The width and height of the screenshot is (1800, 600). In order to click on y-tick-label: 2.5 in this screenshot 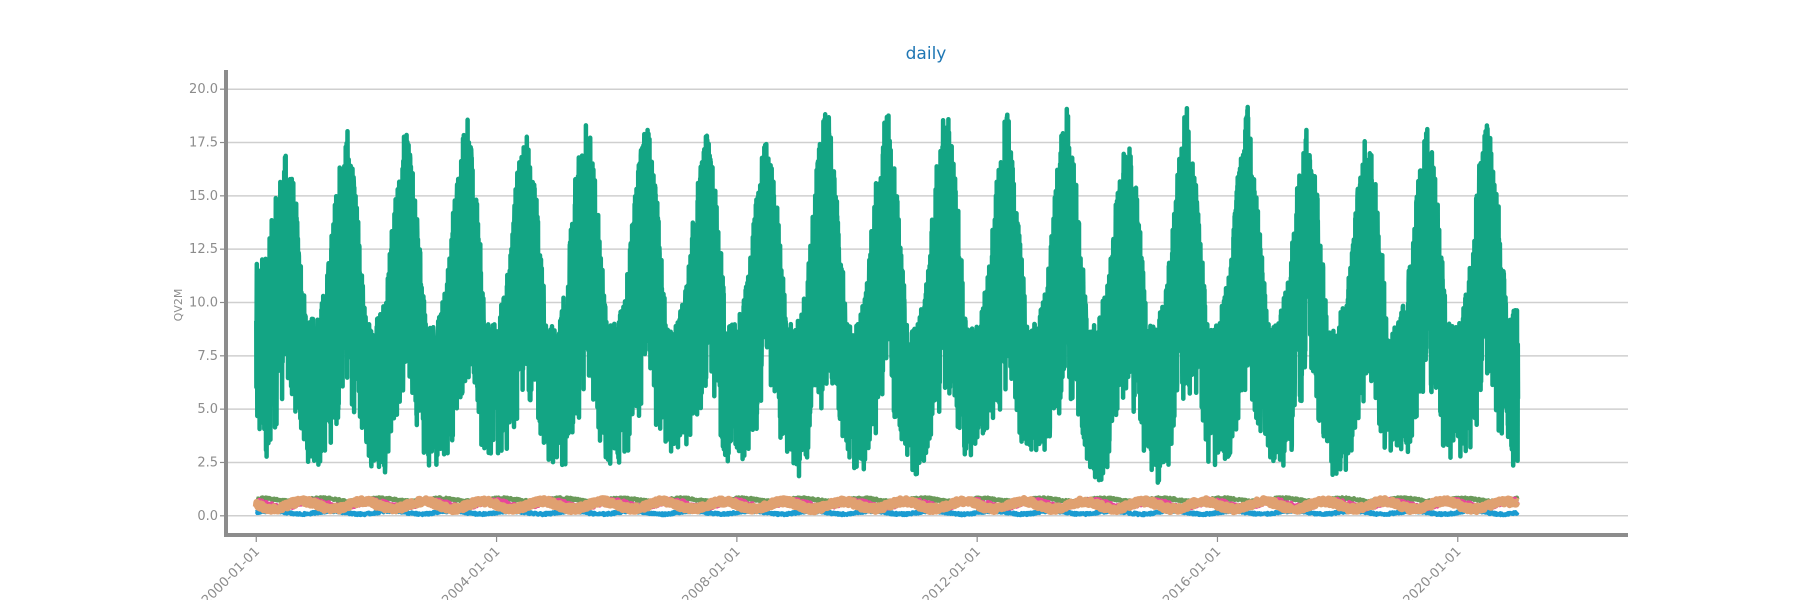, I will do `click(207, 462)`.